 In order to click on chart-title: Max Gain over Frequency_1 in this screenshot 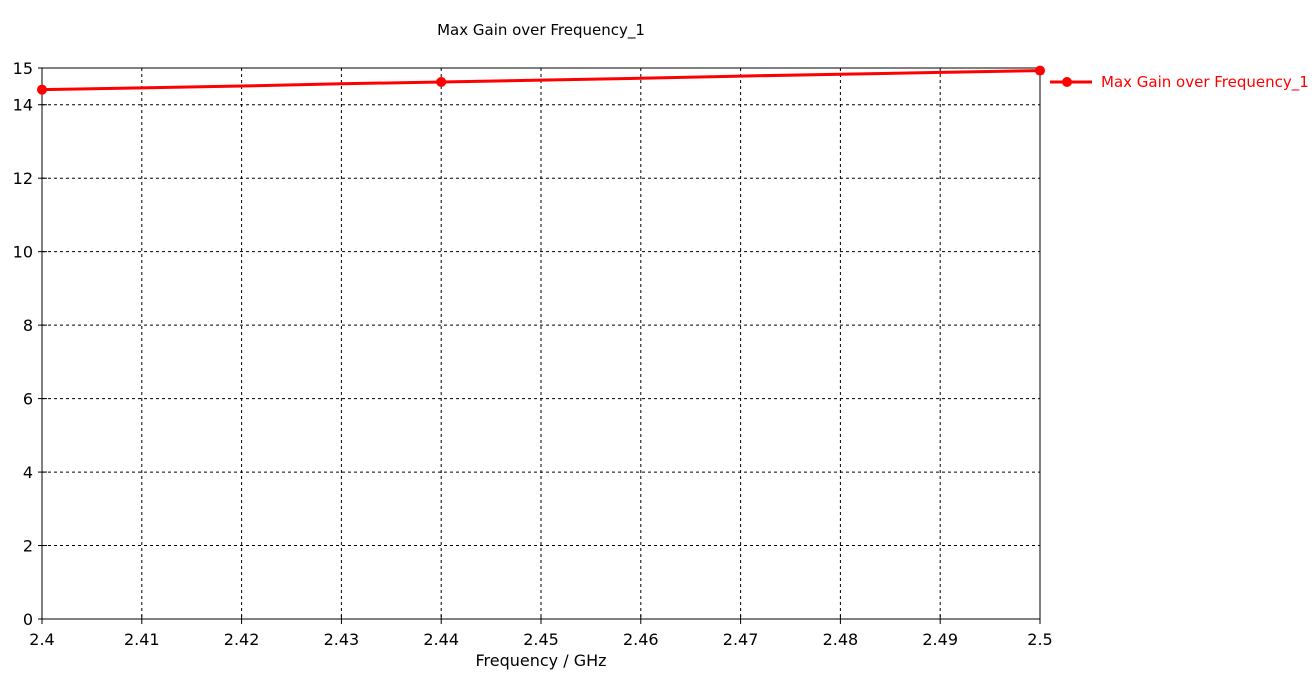, I will do `click(541, 30)`.